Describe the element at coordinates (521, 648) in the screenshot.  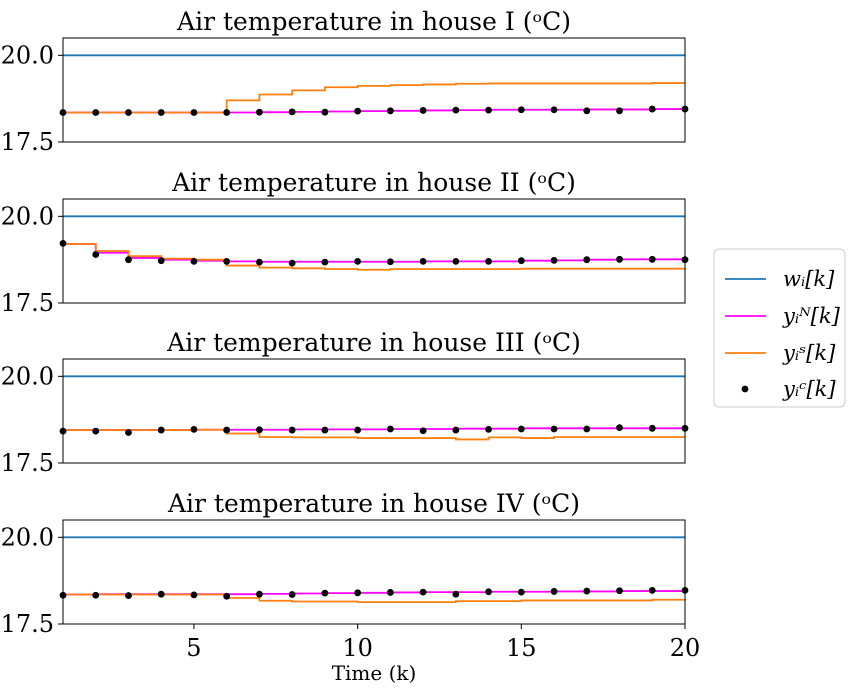
I see `x-tick-label: 15` at that location.